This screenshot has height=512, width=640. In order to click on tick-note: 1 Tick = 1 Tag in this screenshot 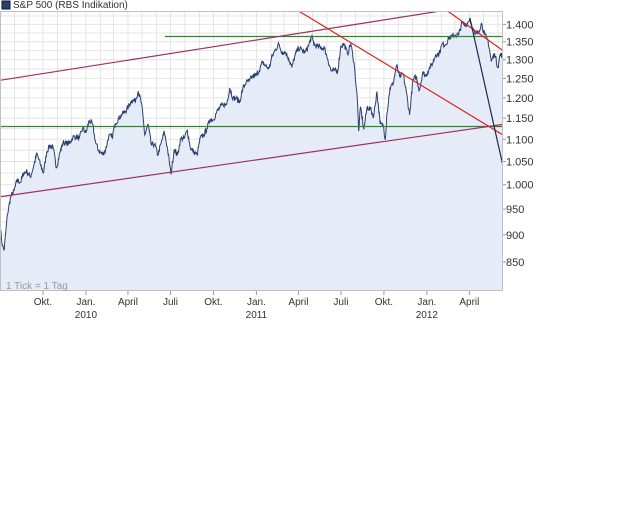, I will do `click(37, 286)`.